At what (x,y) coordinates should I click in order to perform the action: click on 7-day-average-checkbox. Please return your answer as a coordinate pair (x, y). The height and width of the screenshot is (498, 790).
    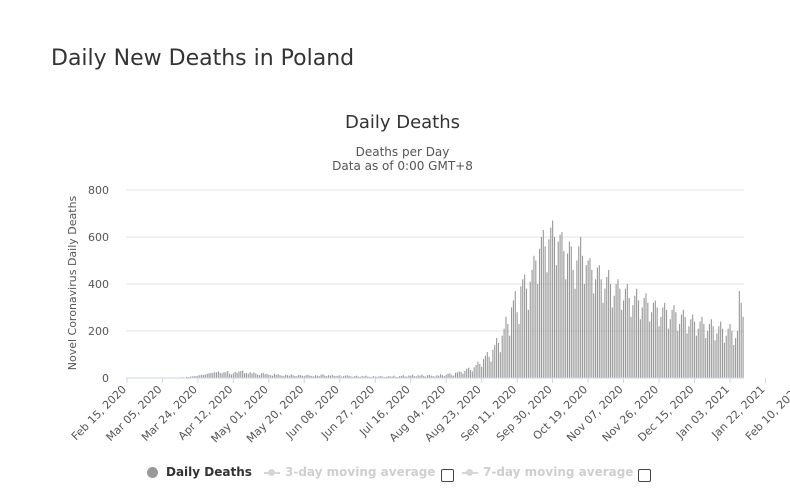
    Looking at the image, I should click on (644, 475).